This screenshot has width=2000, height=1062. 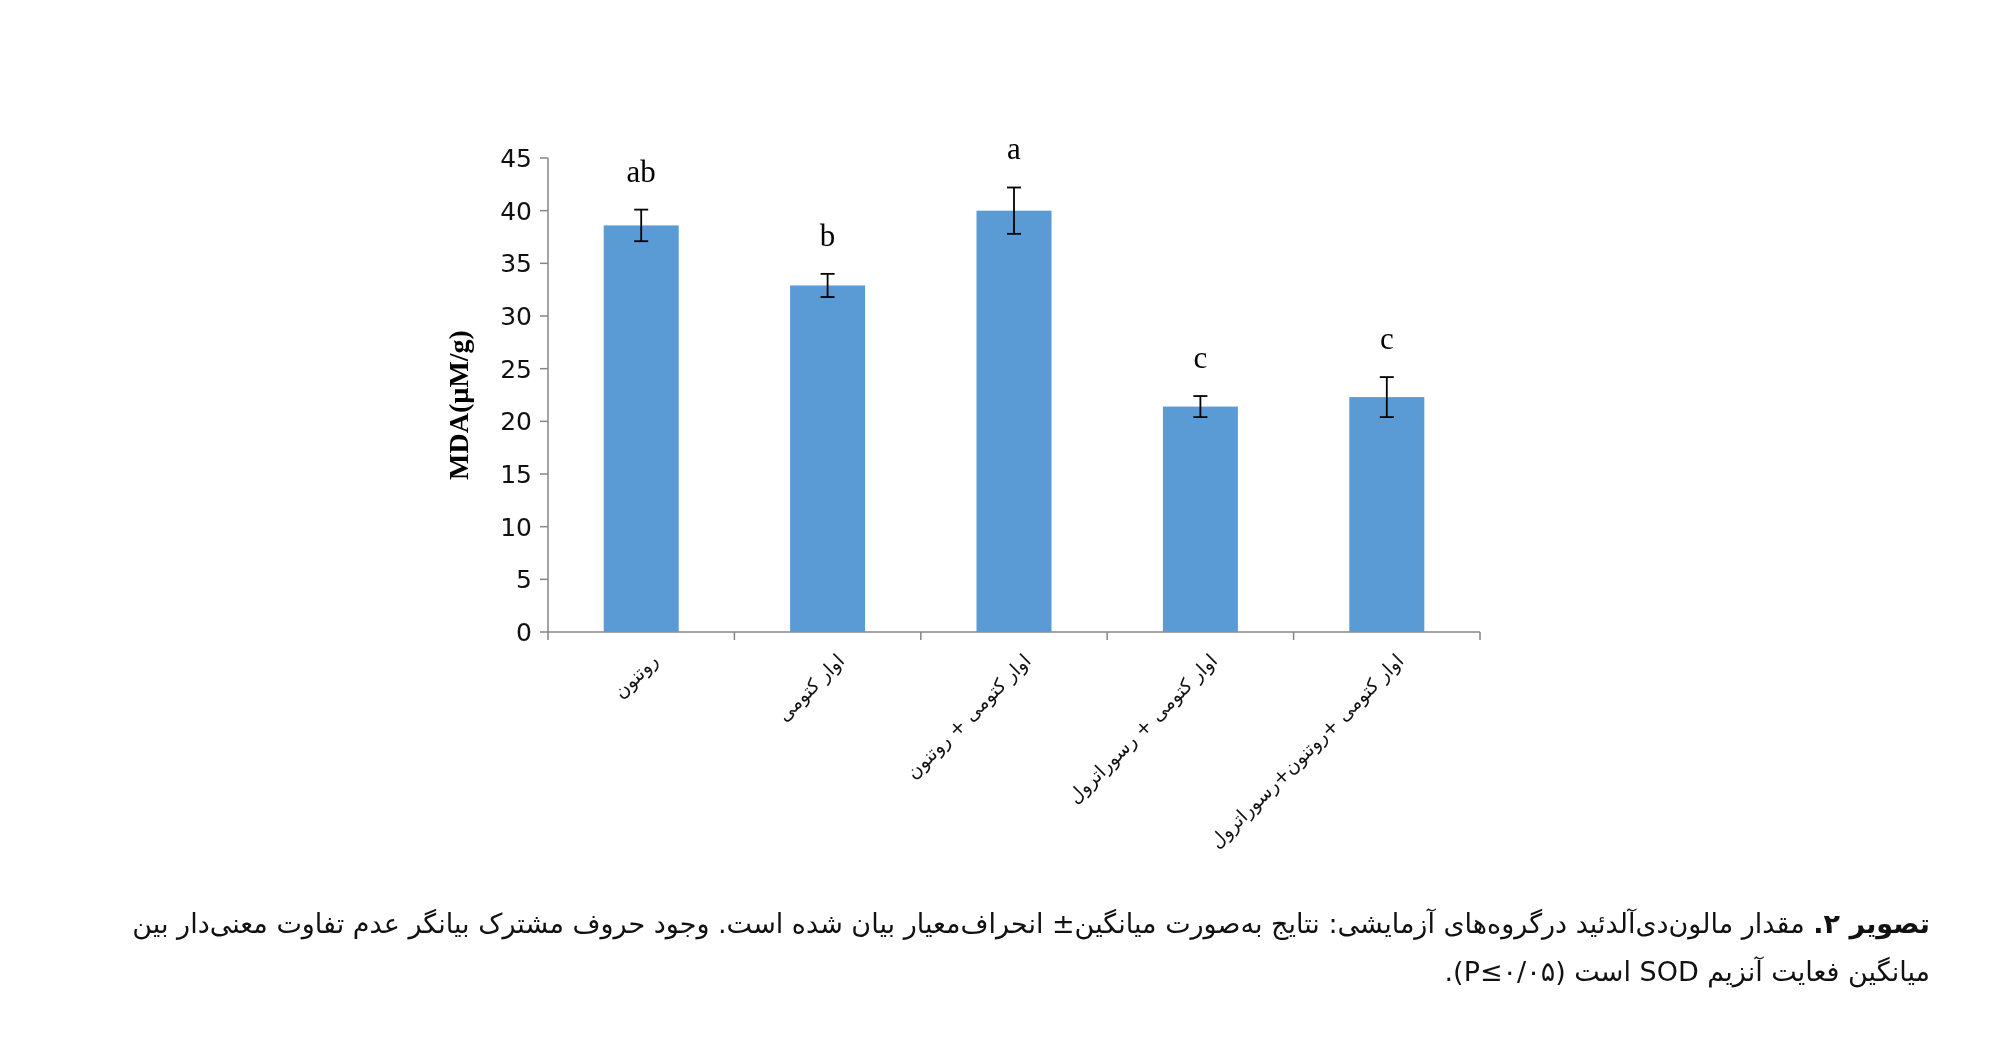 What do you see at coordinates (516, 158) in the screenshot?
I see `y-tick-label: 45` at bounding box center [516, 158].